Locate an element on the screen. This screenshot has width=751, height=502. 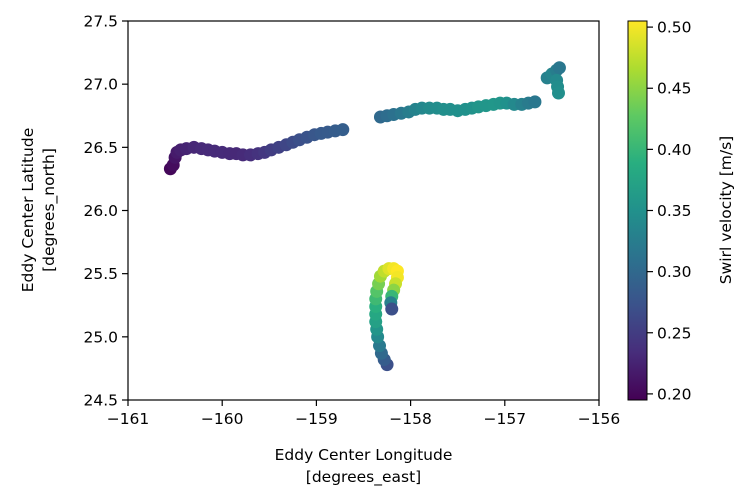
colorbar-label: Swirl velocity [m/s] is located at coordinates (726, 210).